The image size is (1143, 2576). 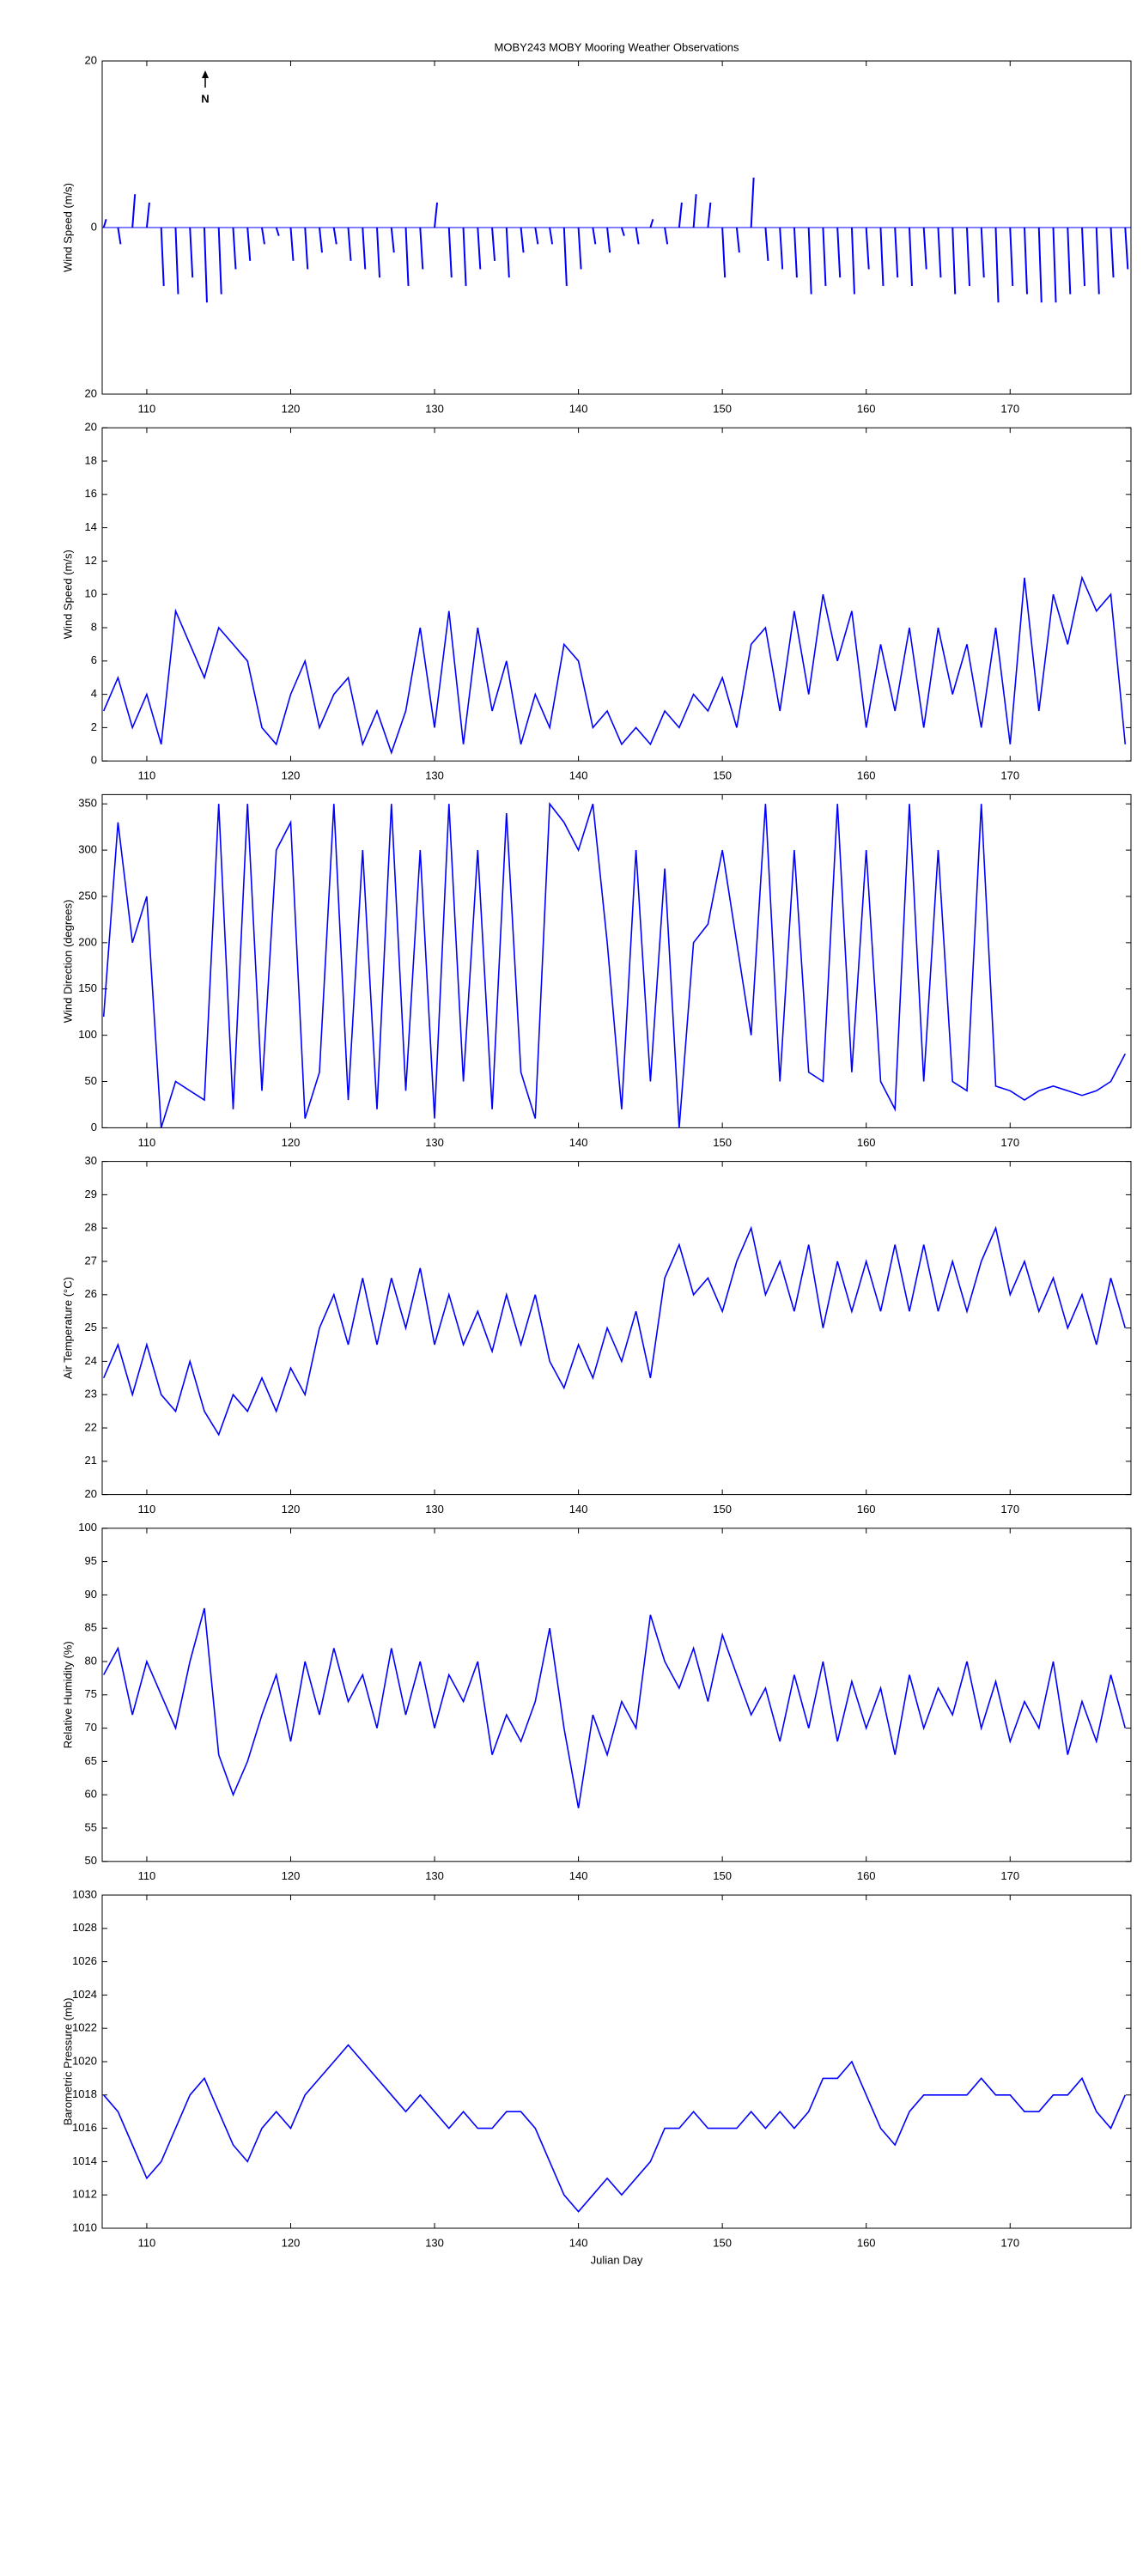 What do you see at coordinates (67, 228) in the screenshot?
I see `y-axis-label: Wind Speed (m/s)` at bounding box center [67, 228].